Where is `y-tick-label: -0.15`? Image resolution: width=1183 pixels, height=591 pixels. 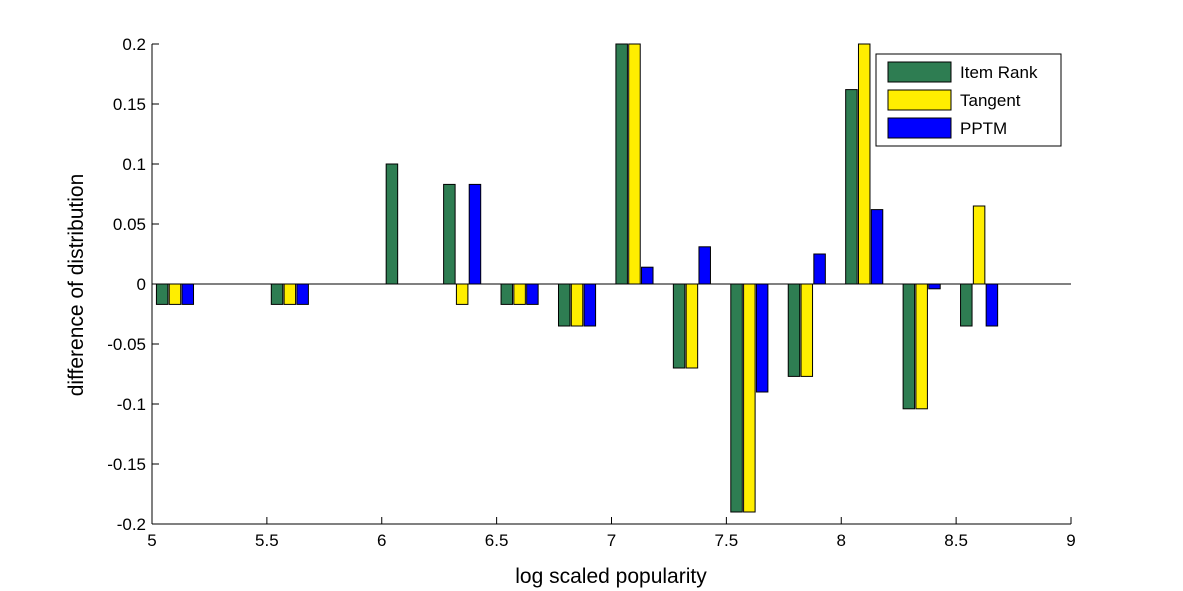
y-tick-label: -0.15 is located at coordinates (126, 464).